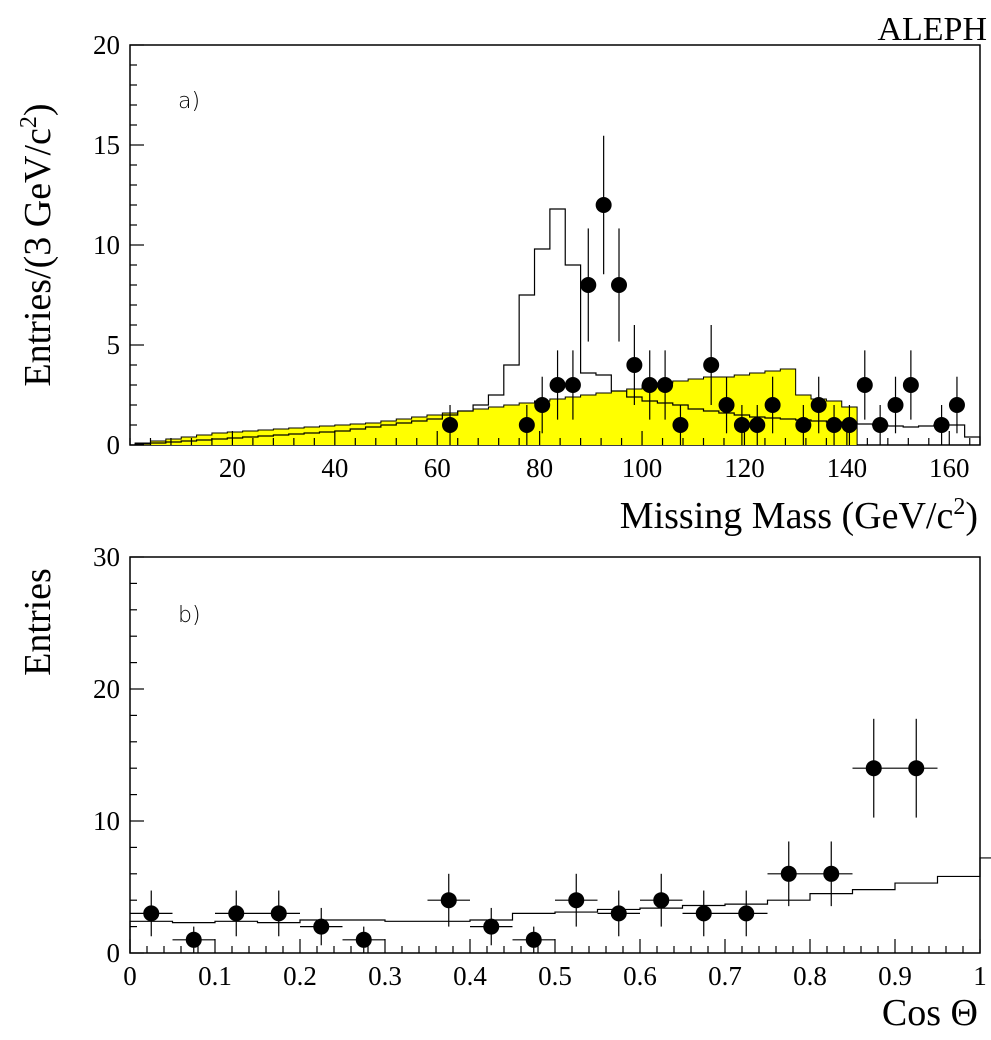  Describe the element at coordinates (555, 976) in the screenshot. I see `x-tick-label: 0.5` at that location.